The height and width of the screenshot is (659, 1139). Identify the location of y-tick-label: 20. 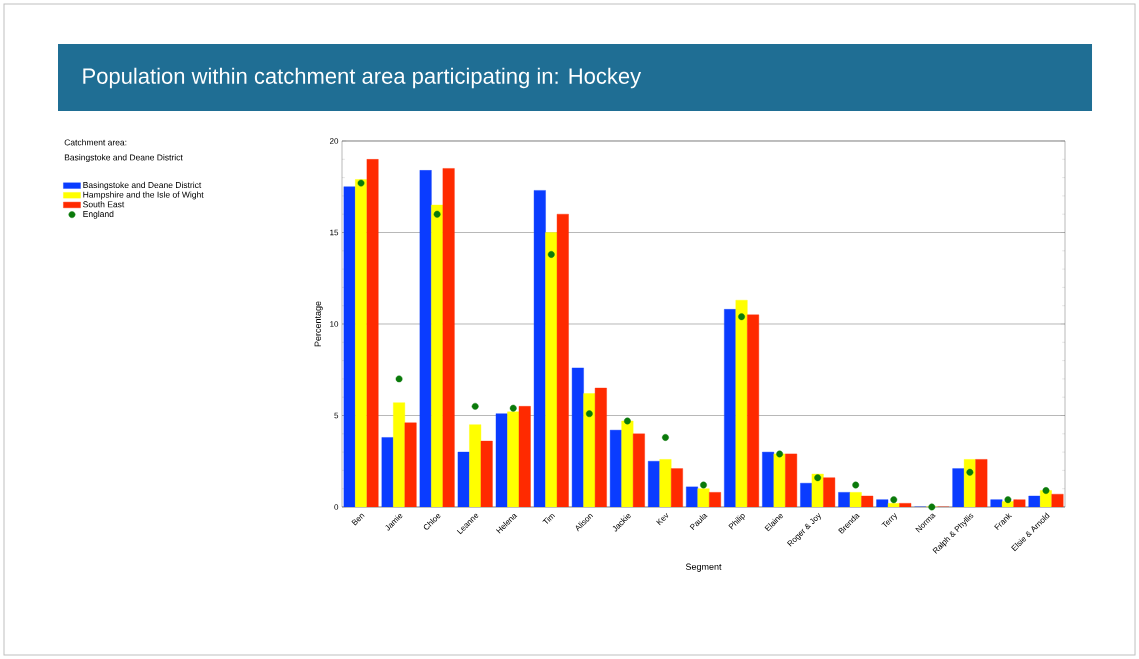
(334, 141).